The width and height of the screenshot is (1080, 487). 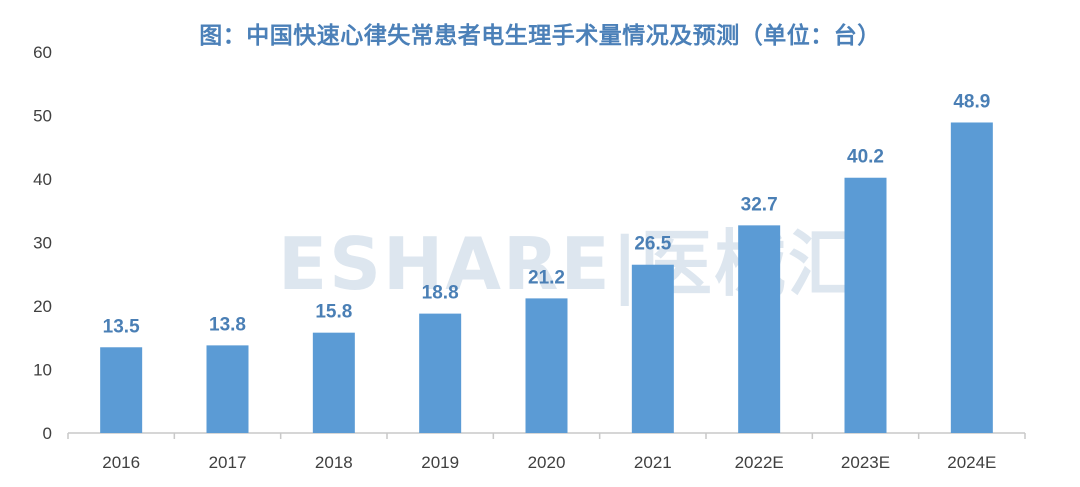 What do you see at coordinates (546, 365) in the screenshot?
I see `bar-2020` at bounding box center [546, 365].